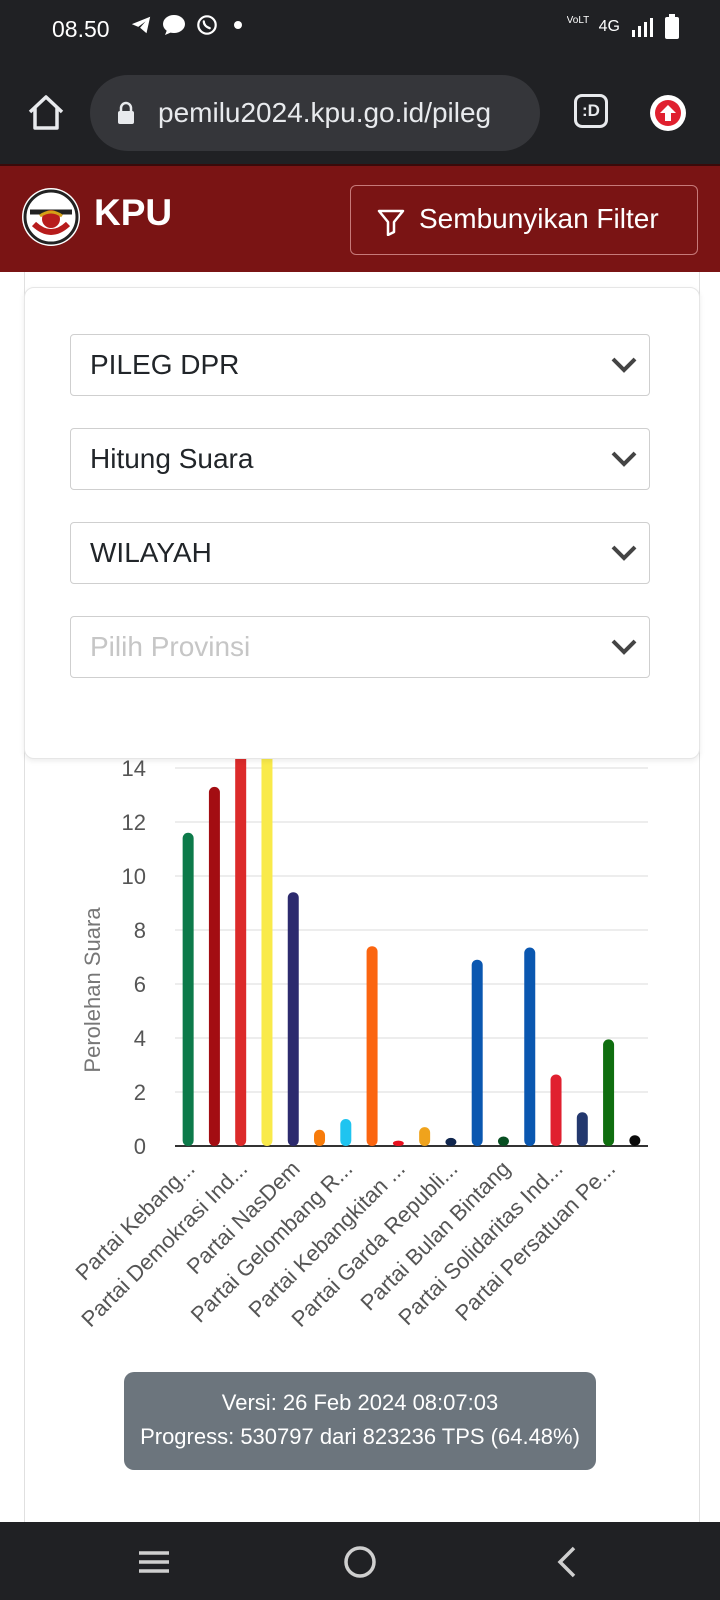 The image size is (720, 1600). What do you see at coordinates (126, 112) in the screenshot?
I see `lock-icon` at bounding box center [126, 112].